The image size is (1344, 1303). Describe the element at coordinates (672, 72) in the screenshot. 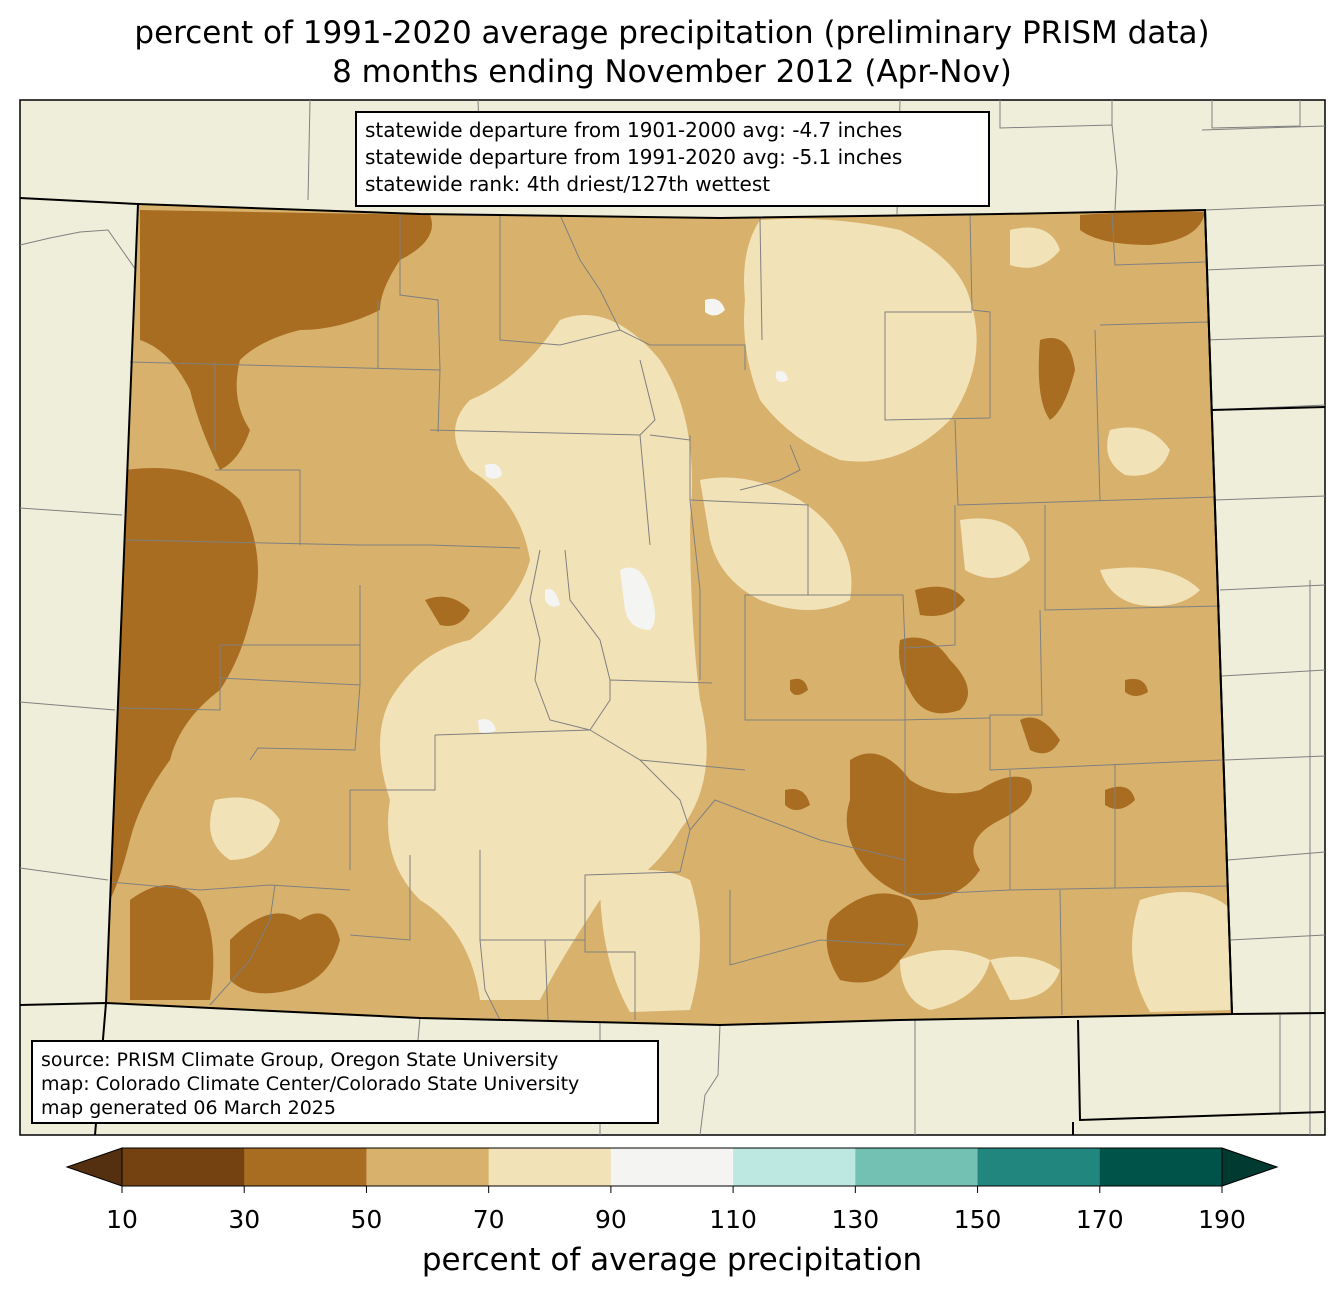

I see `map-title-line2: 8 months ending November 2012 (Apr-Nov)` at that location.